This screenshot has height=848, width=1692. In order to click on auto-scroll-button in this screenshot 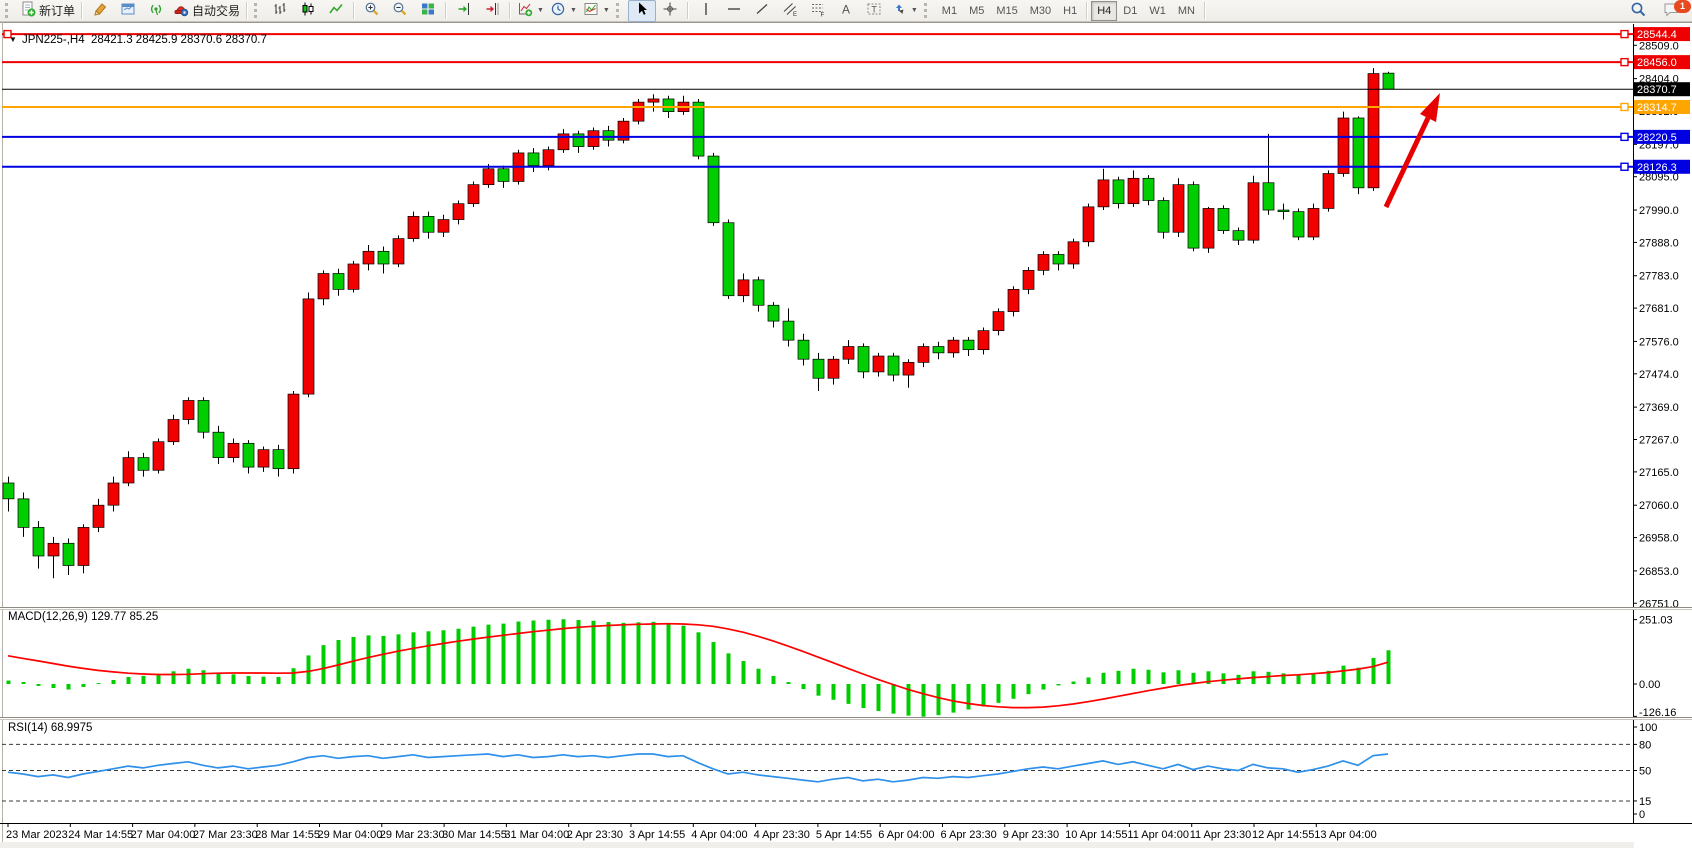, I will do `click(464, 11)`.